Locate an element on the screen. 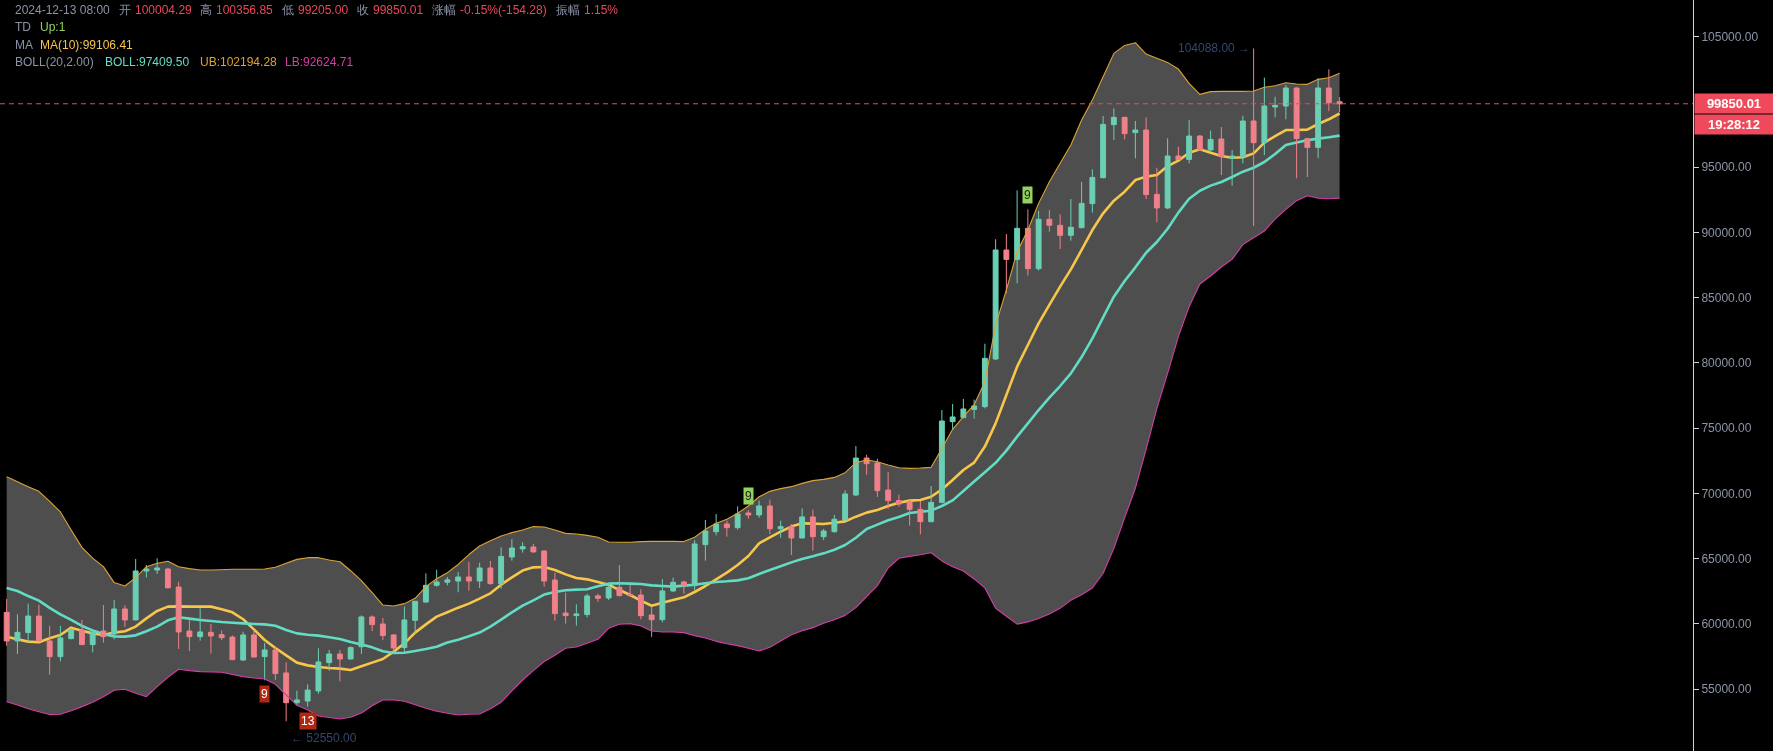  y-tick-label: 90000.00 is located at coordinates (1726, 232).